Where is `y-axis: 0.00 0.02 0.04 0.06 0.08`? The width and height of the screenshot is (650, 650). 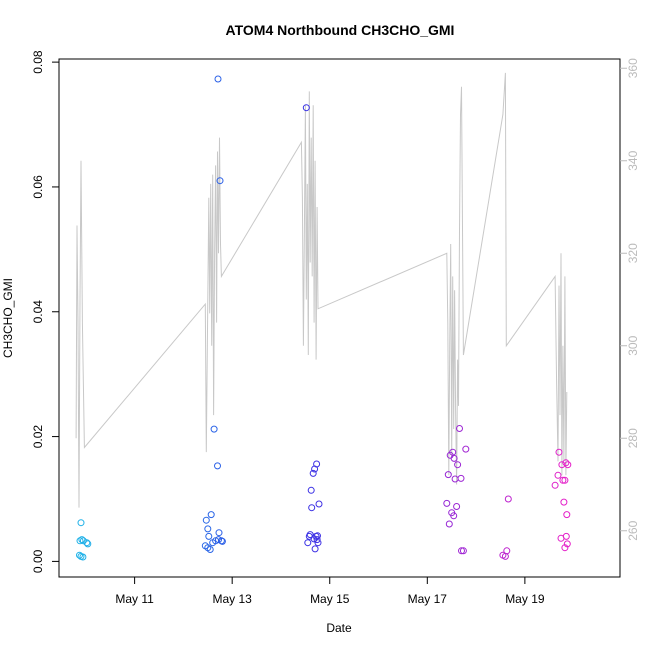 y-axis: 0.00 0.02 0.04 0.06 0.08 is located at coordinates (45, 311).